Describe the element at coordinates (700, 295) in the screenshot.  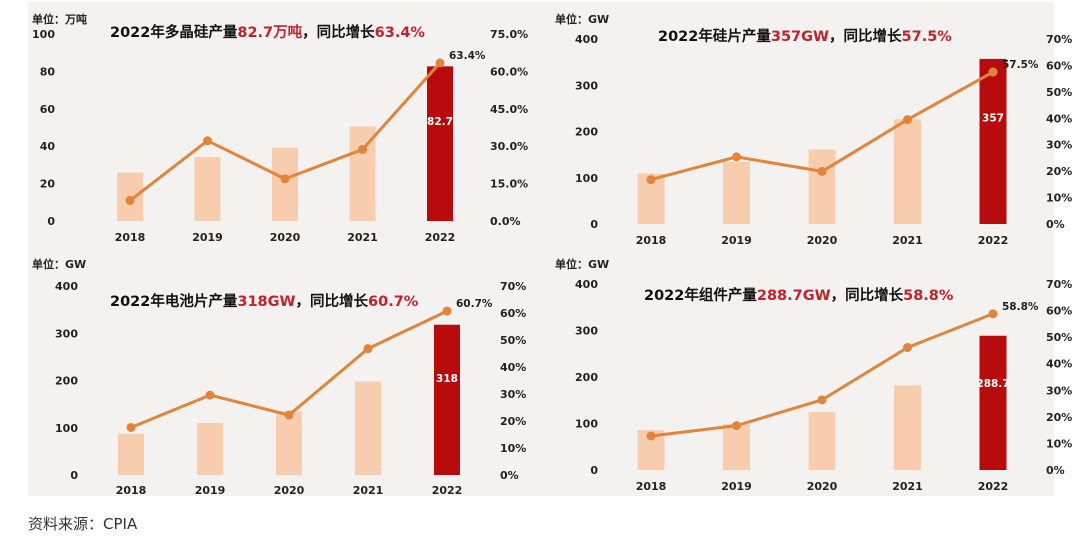
I see `title-part: 2022年组件产量` at that location.